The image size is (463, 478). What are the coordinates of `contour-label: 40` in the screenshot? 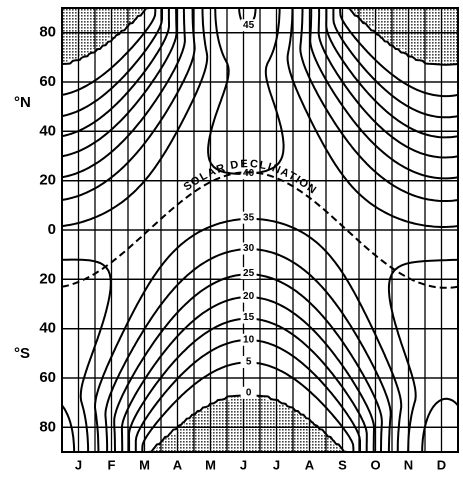 It's located at (249, 173).